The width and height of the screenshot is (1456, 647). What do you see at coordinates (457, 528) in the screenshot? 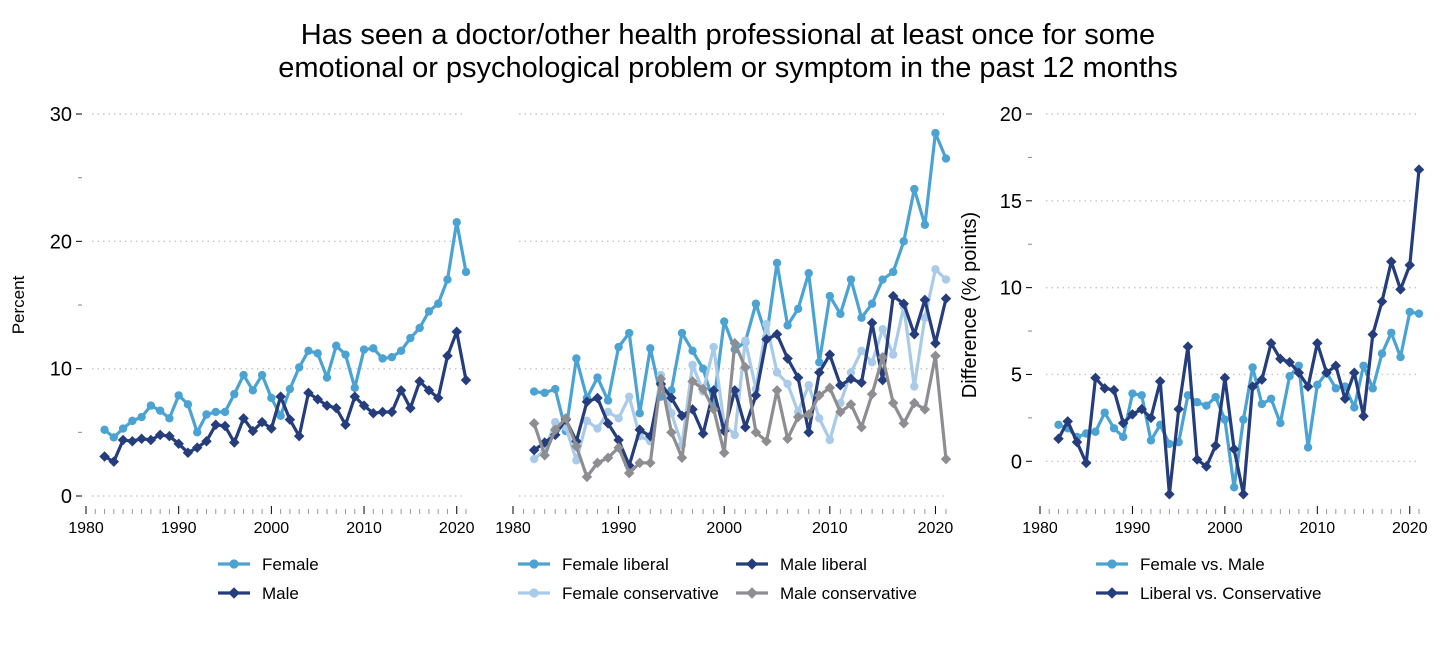
I see `x-tick-label: 2020` at bounding box center [457, 528].